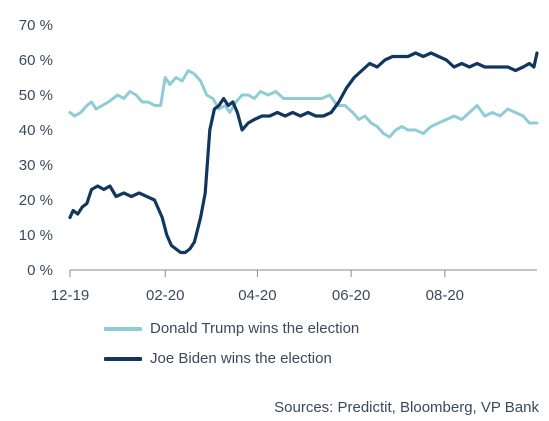  Describe the element at coordinates (445, 295) in the screenshot. I see `x-tick-label: 08-20` at that location.